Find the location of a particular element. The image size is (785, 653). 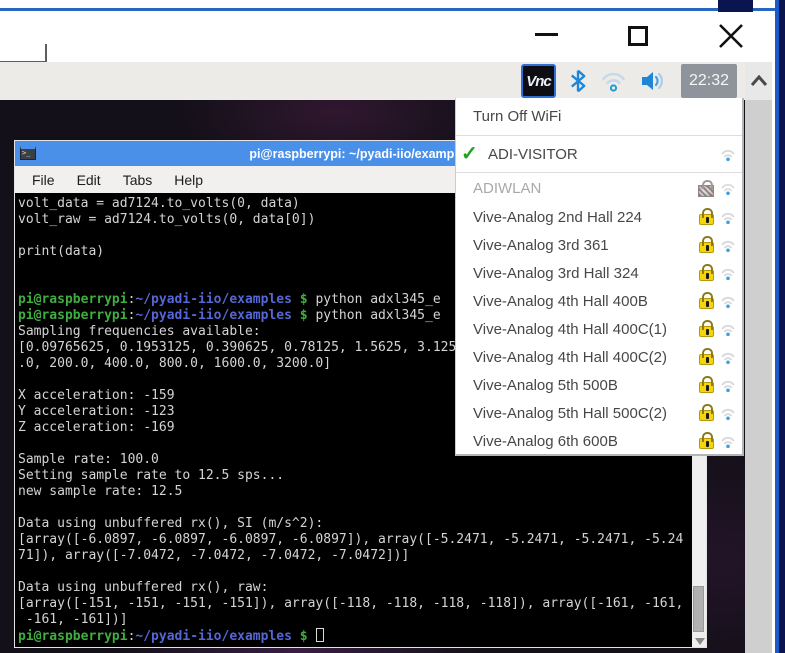

wifi-tray-icon is located at coordinates (613, 81).